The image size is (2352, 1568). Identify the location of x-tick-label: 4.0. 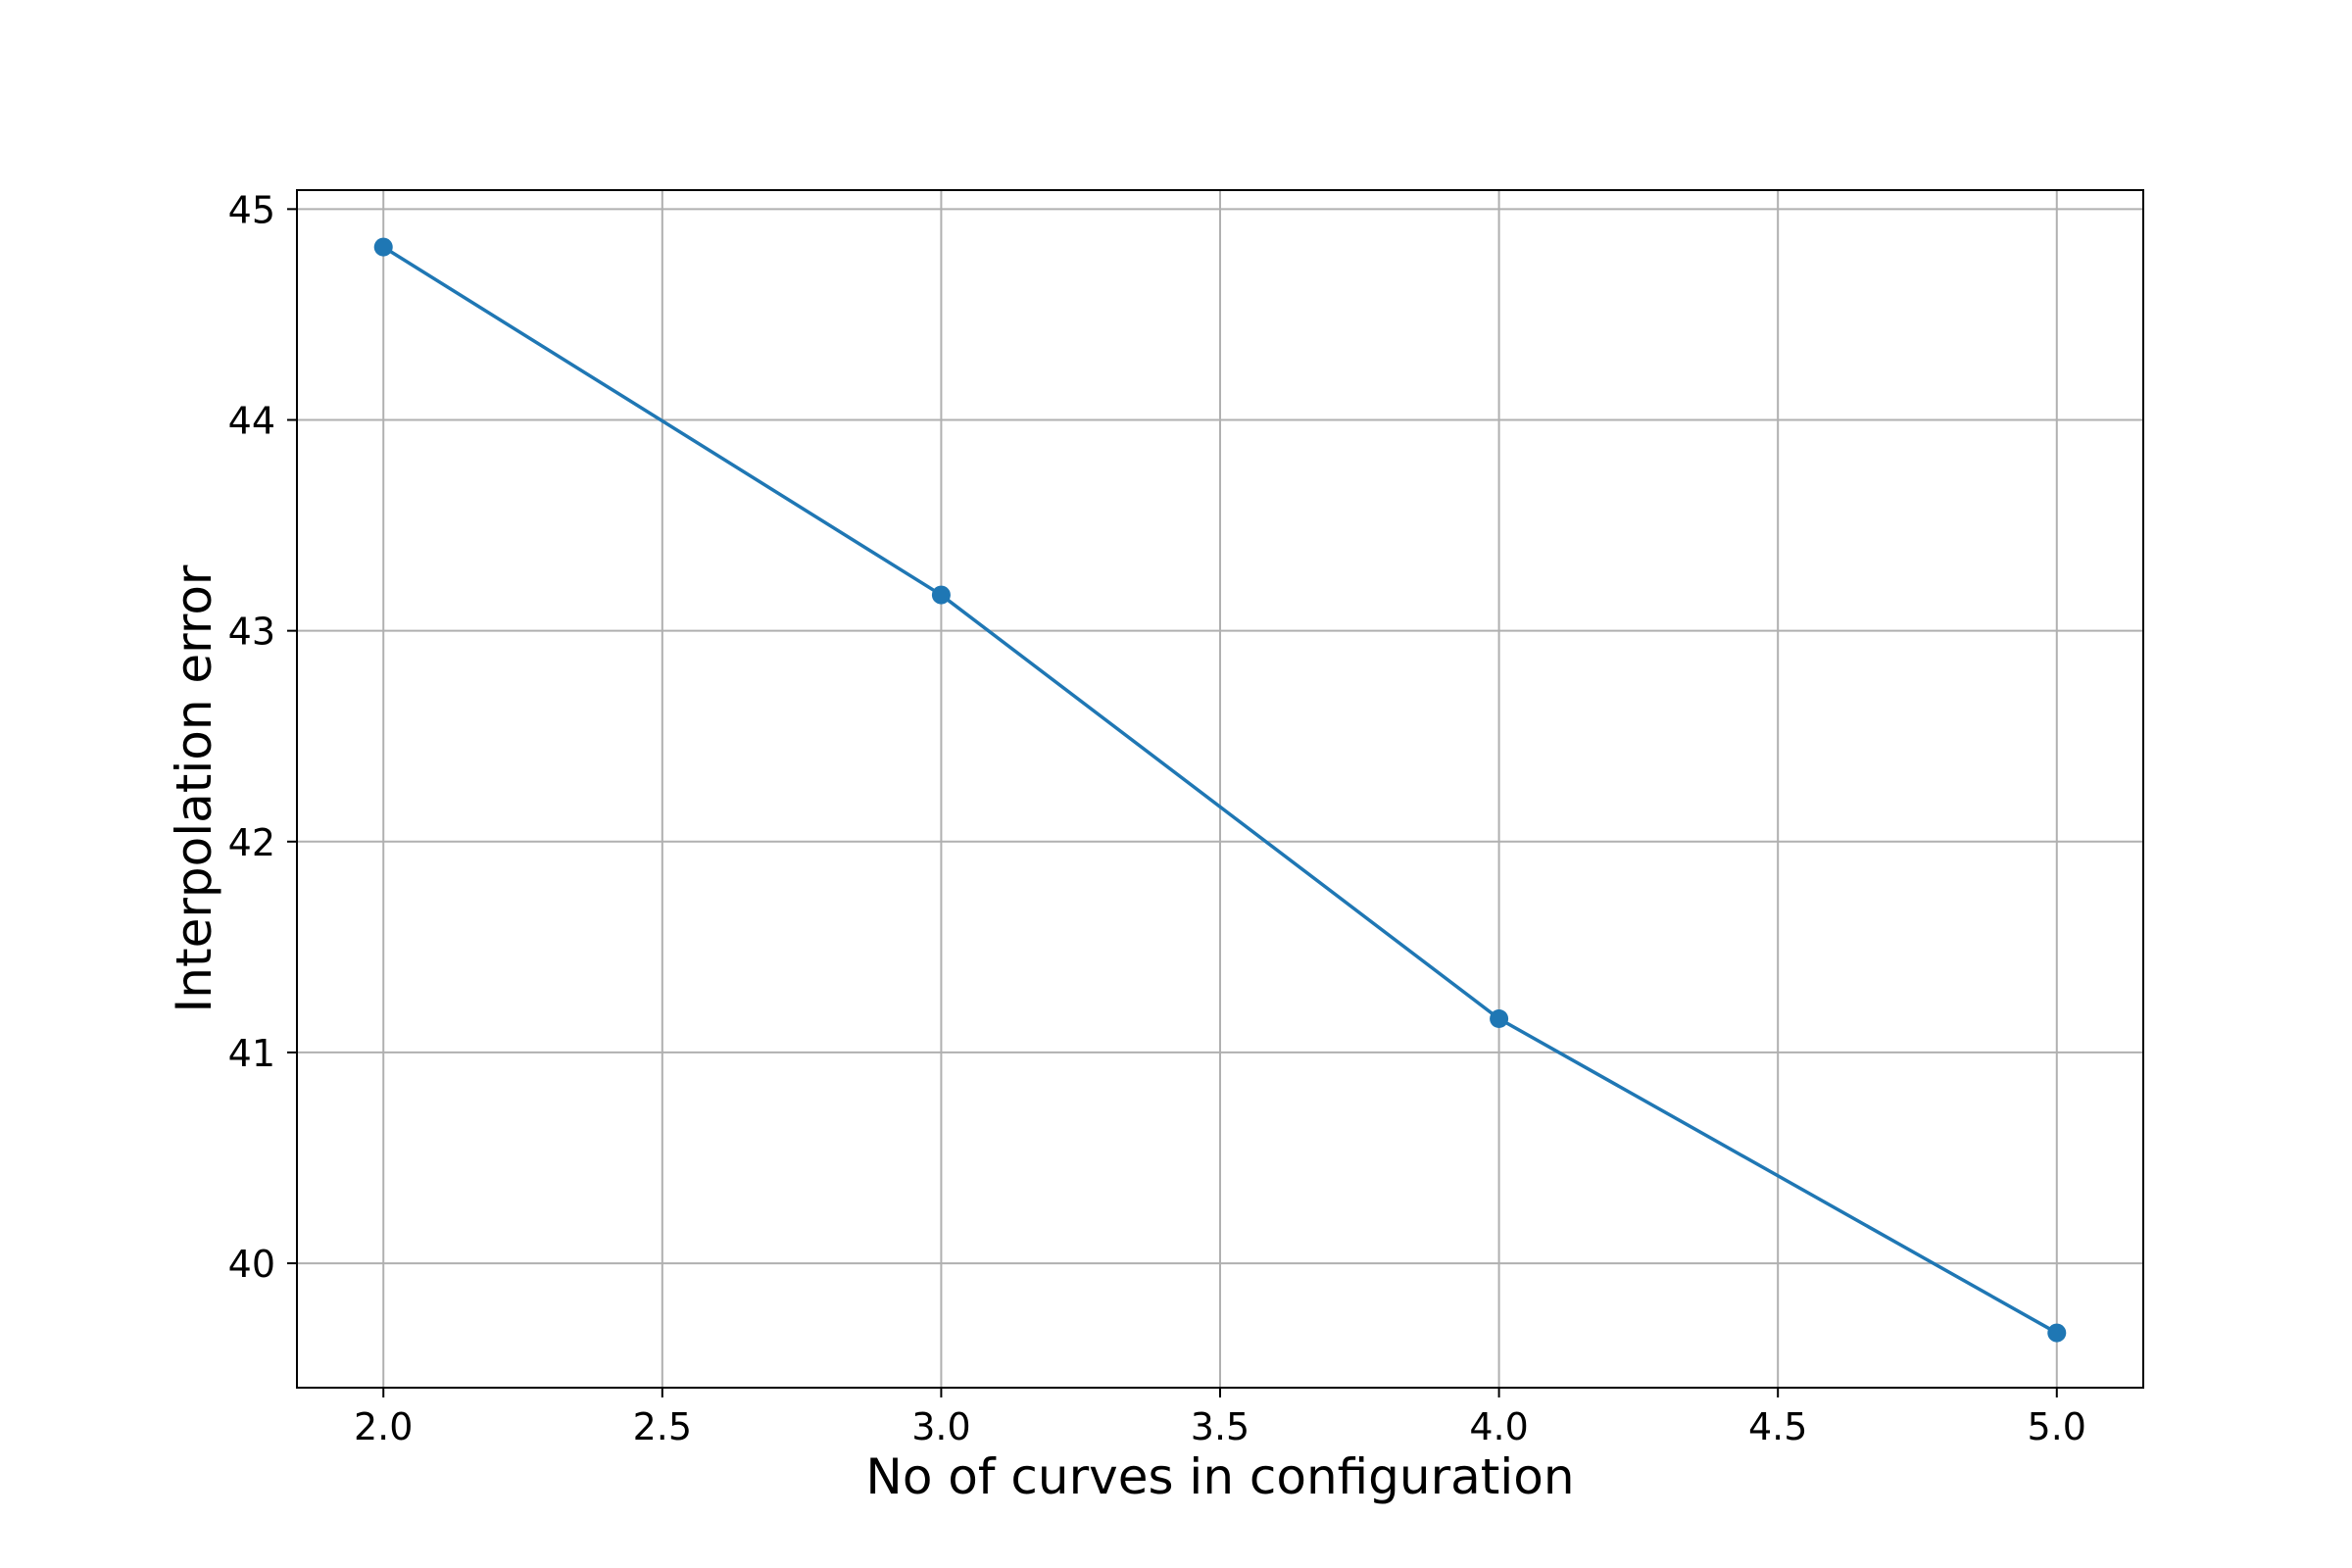
(1498, 1426).